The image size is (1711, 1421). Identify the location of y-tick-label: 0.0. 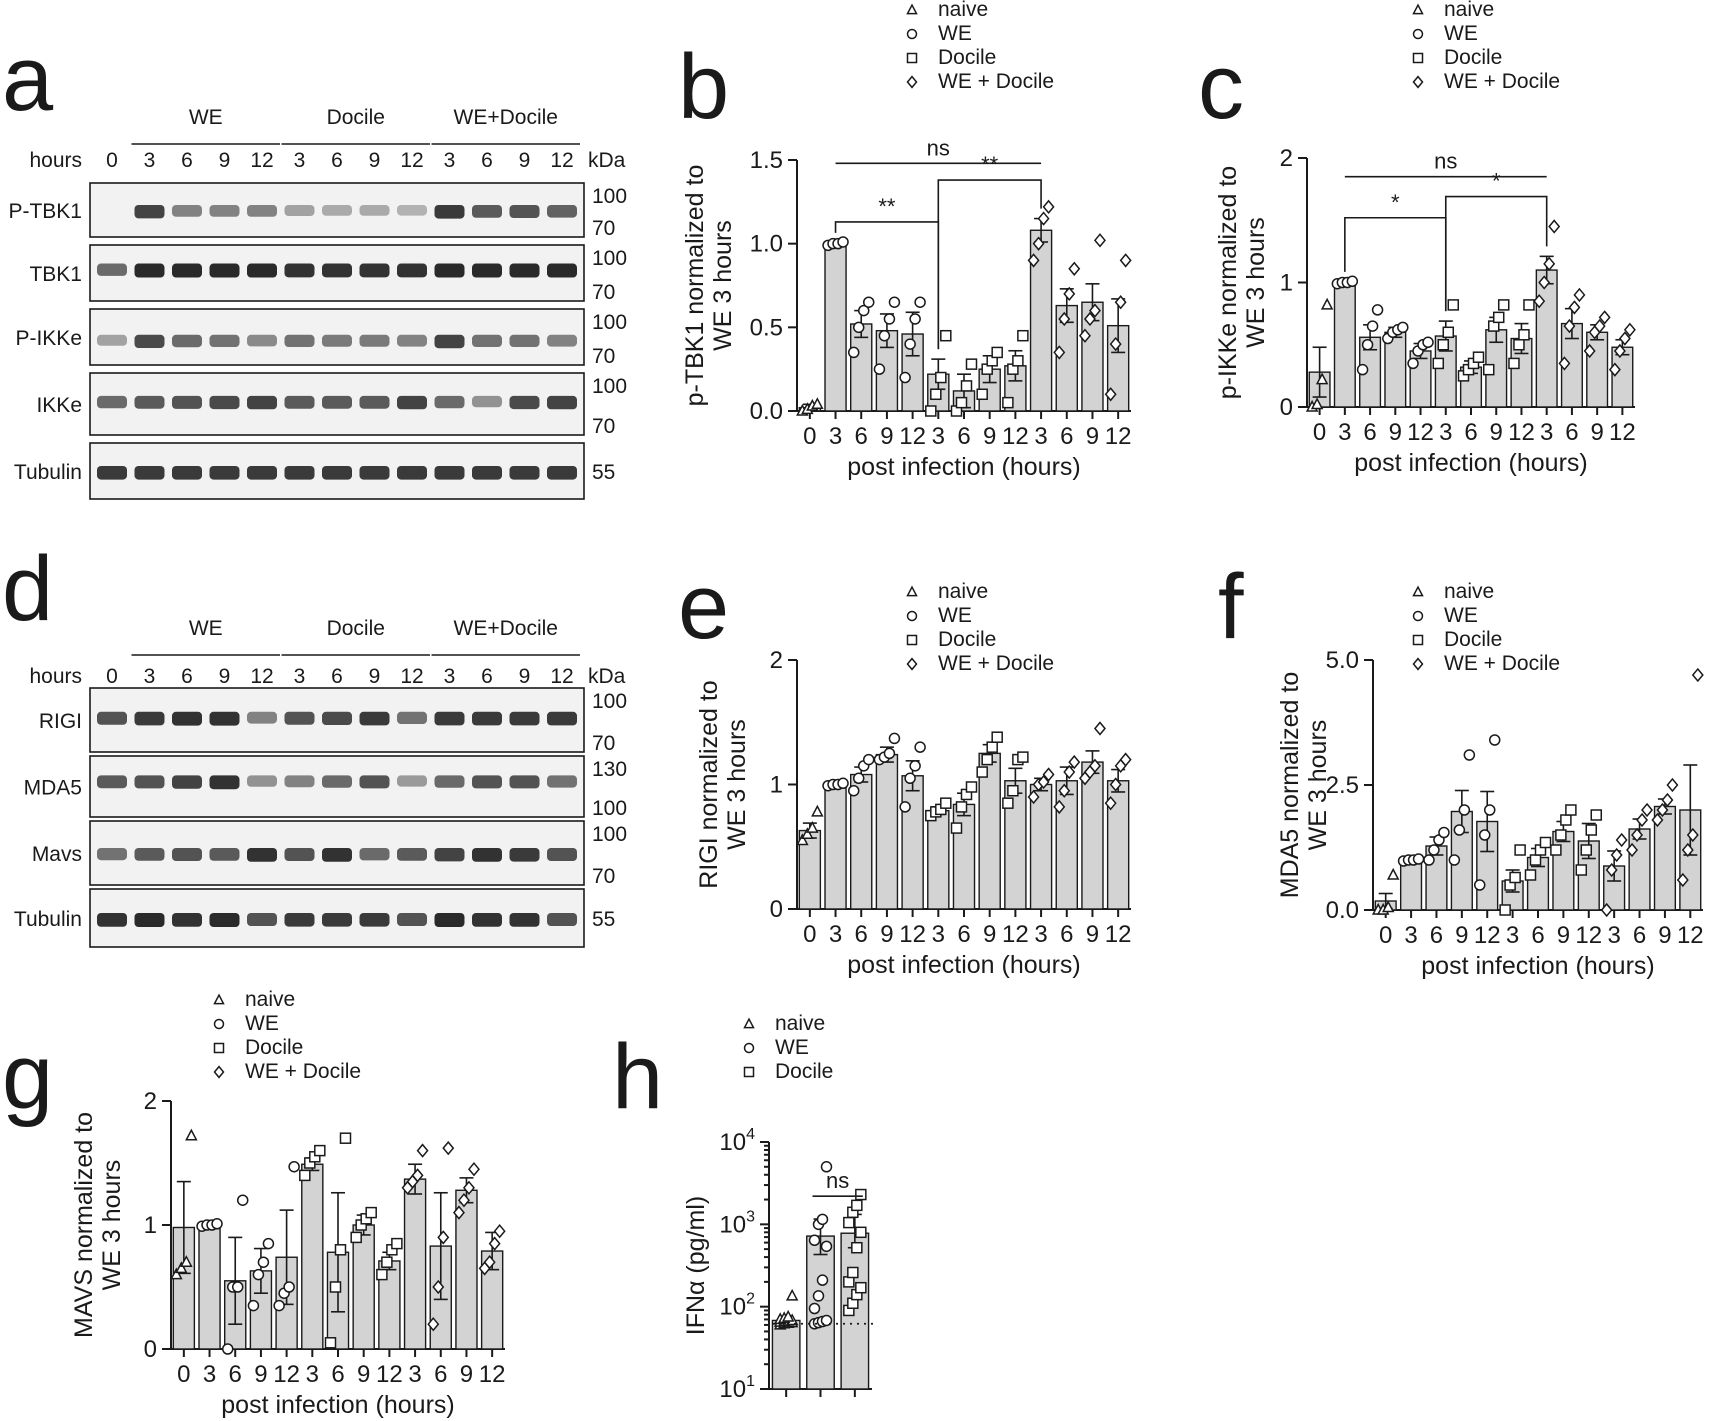
(766, 411).